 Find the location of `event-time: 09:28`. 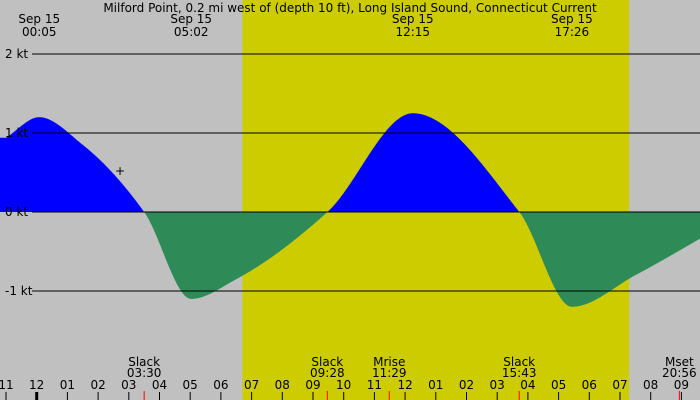

event-time: 09:28 is located at coordinates (327, 373).